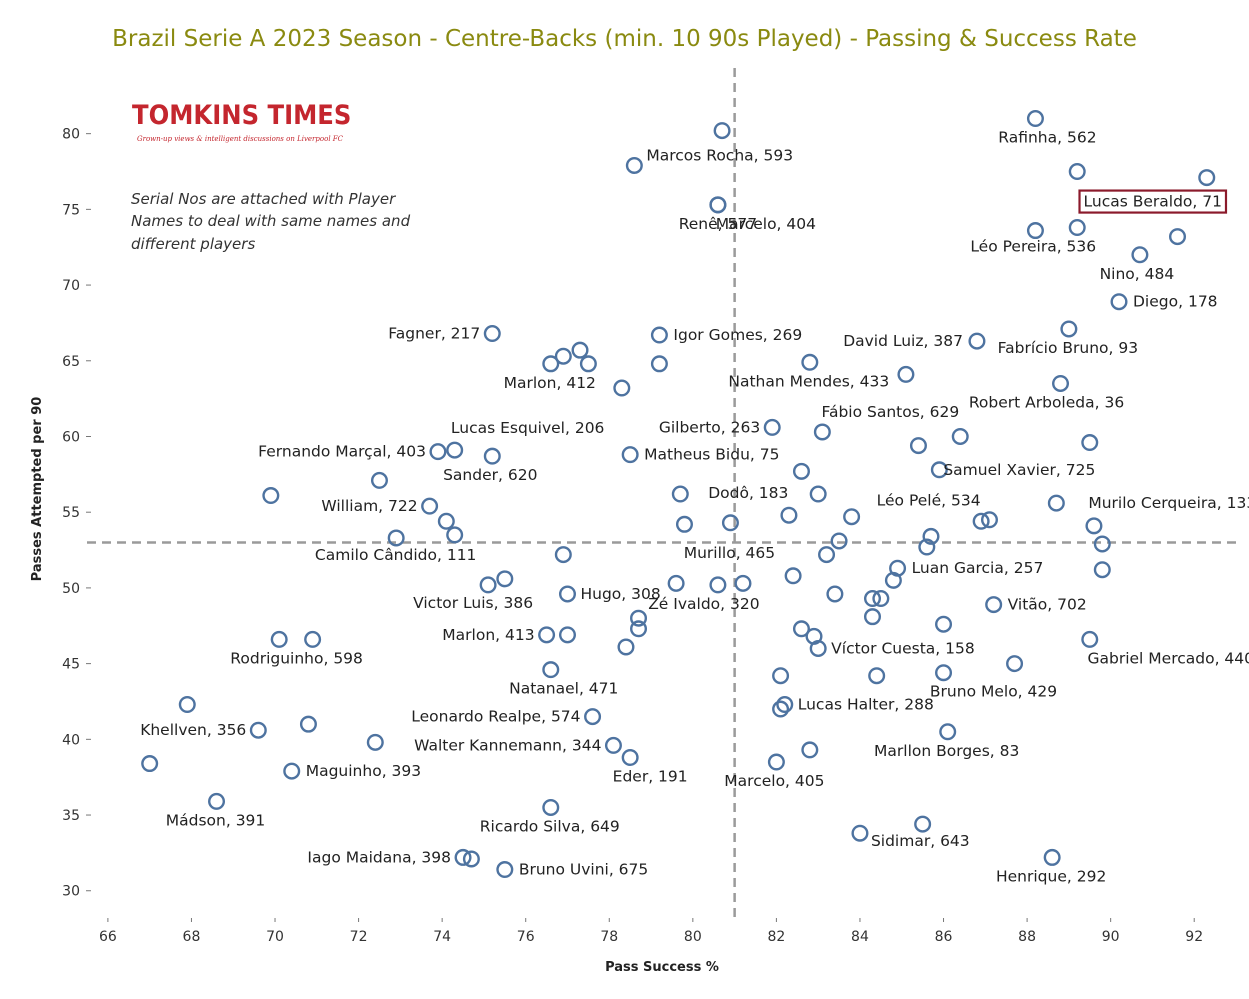 The height and width of the screenshot is (999, 1249). Describe the element at coordinates (766, 224) in the screenshot. I see `point-label: Marcelo, 404` at that location.